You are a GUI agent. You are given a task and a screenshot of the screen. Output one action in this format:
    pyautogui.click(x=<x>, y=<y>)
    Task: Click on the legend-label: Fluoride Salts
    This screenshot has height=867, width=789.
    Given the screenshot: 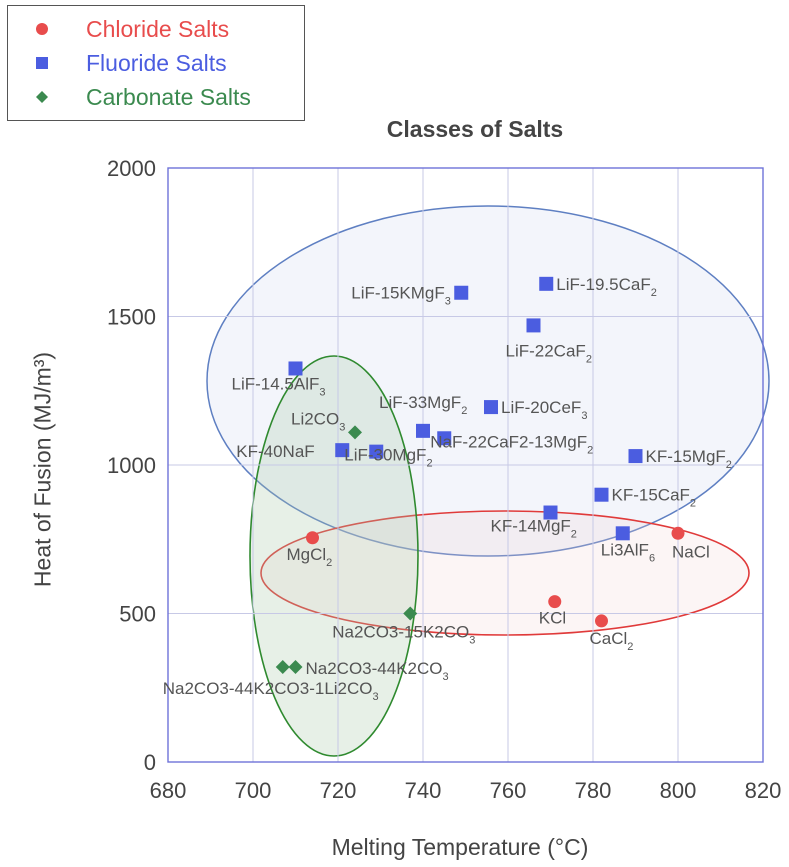 What is the action you would take?
    pyautogui.click(x=156, y=63)
    